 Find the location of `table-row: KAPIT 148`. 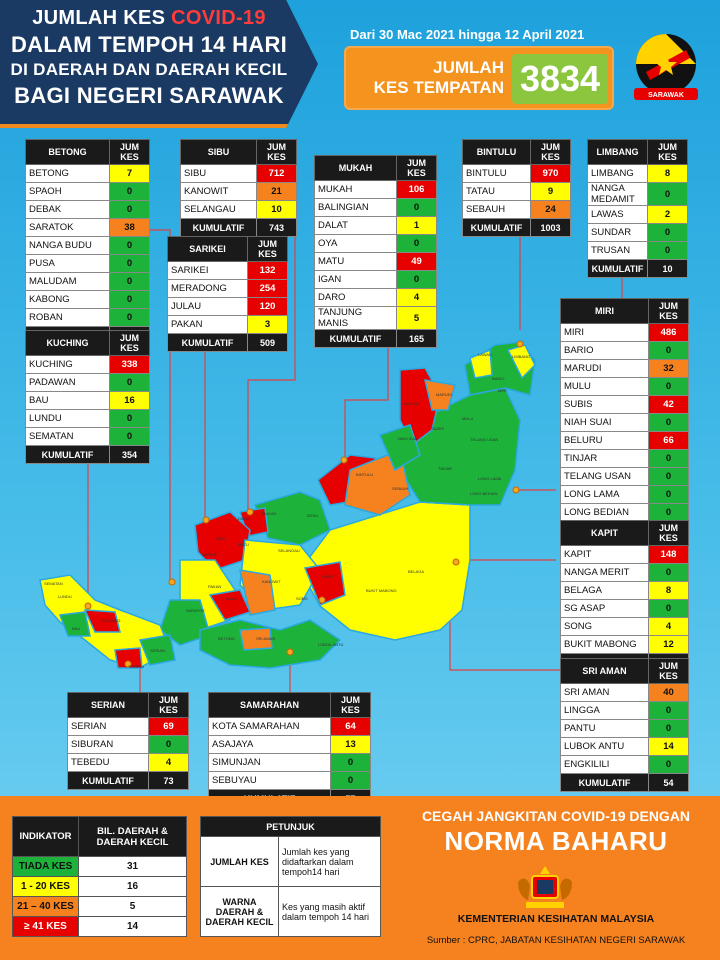

table-row: KAPIT 148 is located at coordinates (624, 554).